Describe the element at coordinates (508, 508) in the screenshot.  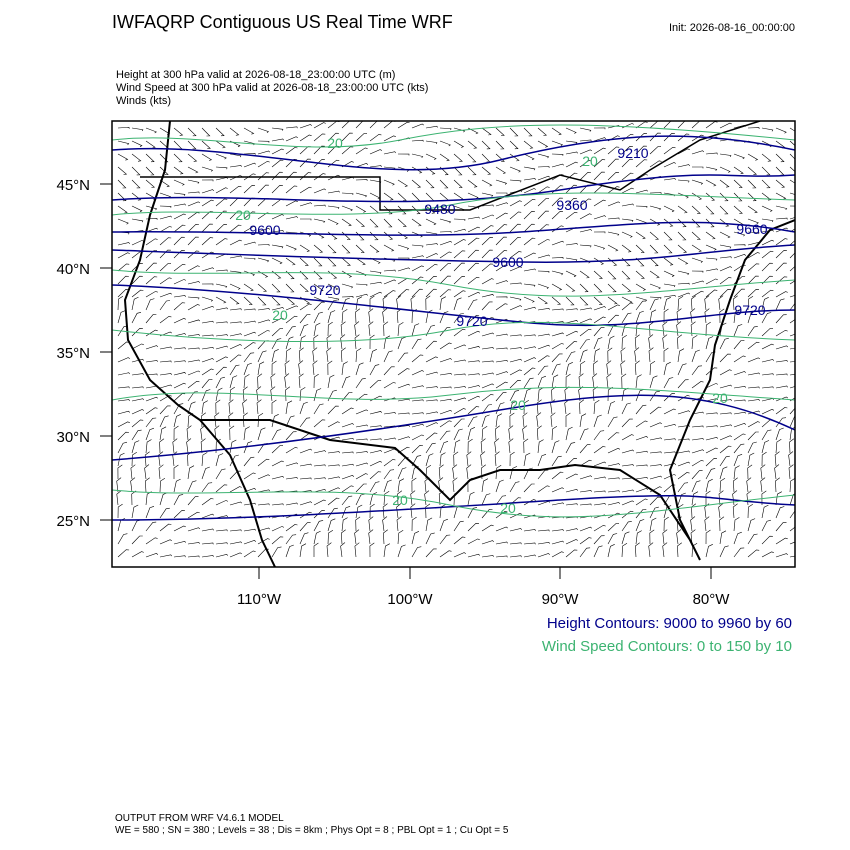
I see `speed-contour-label: 20` at that location.